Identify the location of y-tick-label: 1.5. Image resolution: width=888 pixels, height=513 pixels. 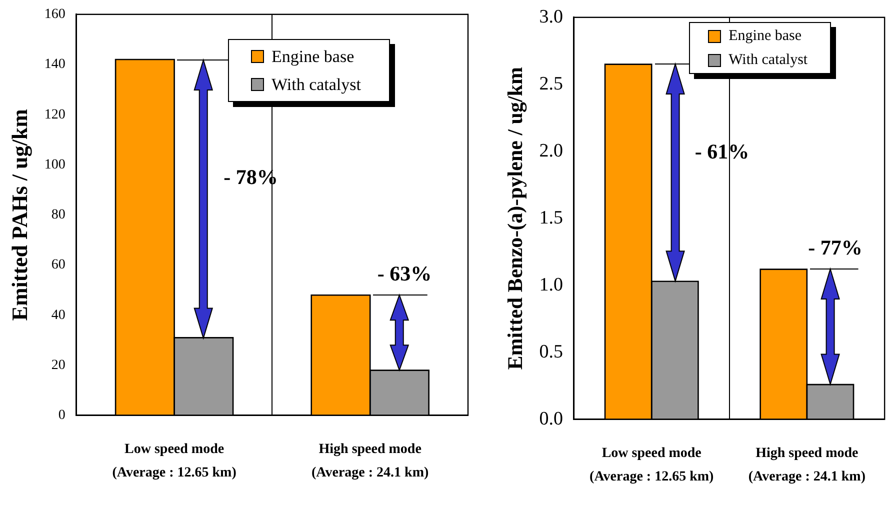
(551, 217).